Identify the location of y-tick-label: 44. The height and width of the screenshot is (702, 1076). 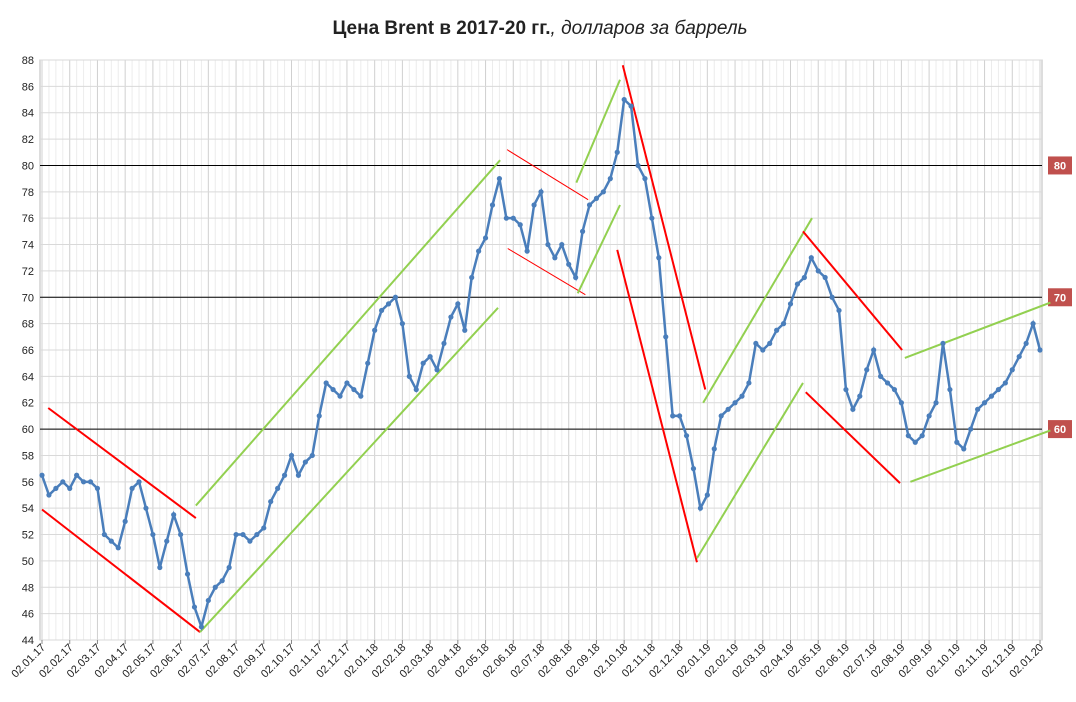
(28, 641).